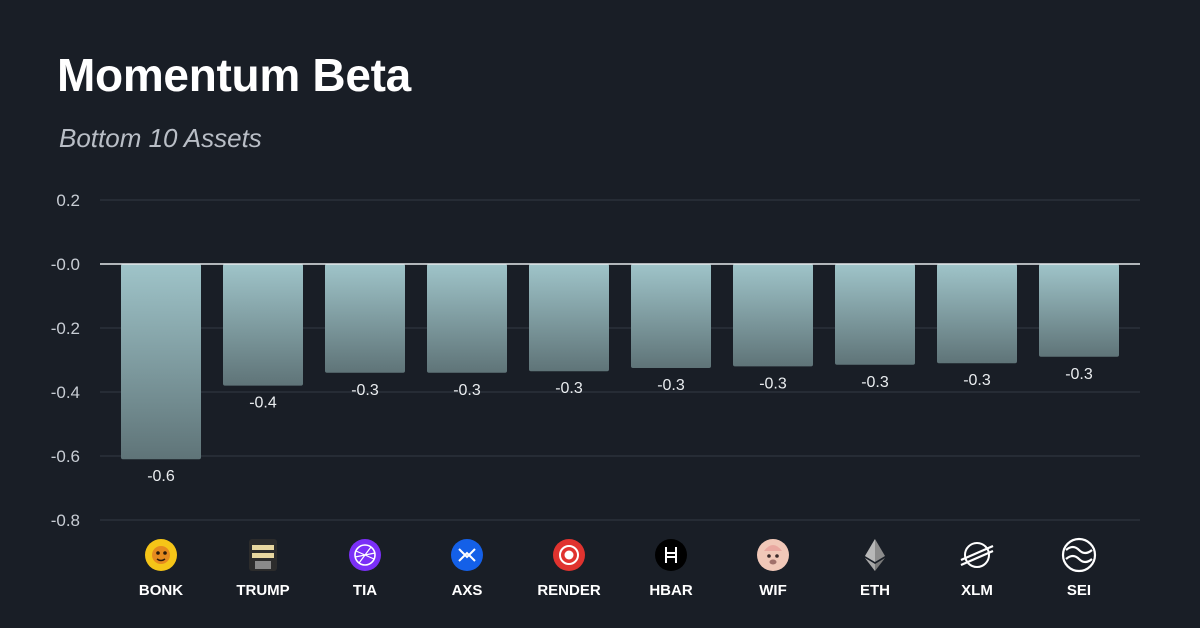 Image resolution: width=1200 pixels, height=628 pixels. I want to click on y-axis-ticks: 0.2 -0.0 -0.2 -0.4 -0.6 -0.8, so click(65, 360).